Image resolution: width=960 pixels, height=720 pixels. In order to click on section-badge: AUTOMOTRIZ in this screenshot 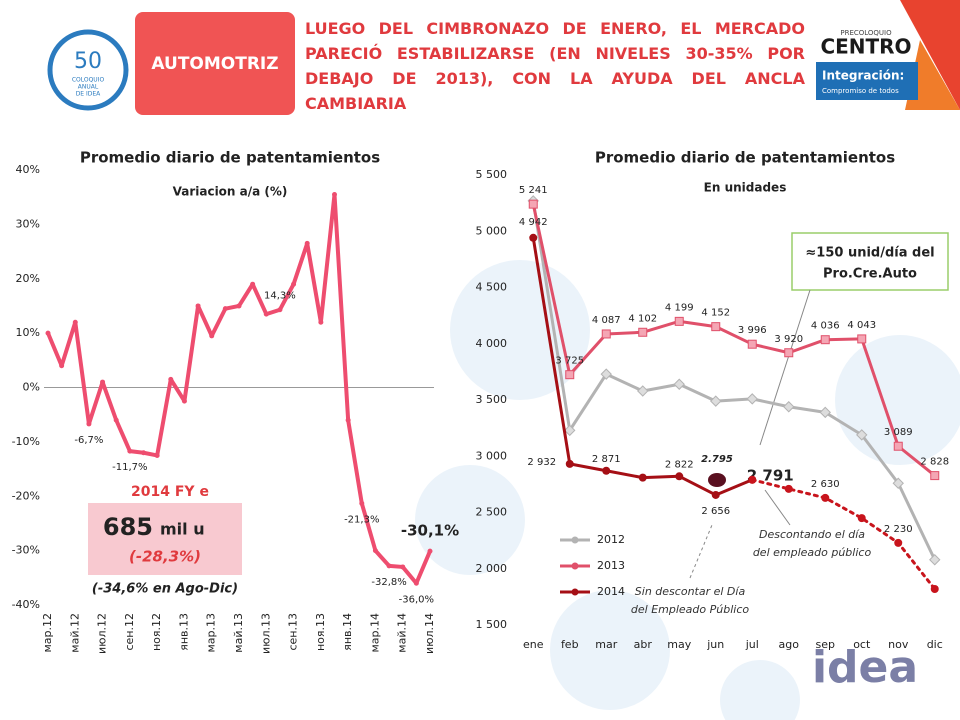, I will do `click(215, 63)`.